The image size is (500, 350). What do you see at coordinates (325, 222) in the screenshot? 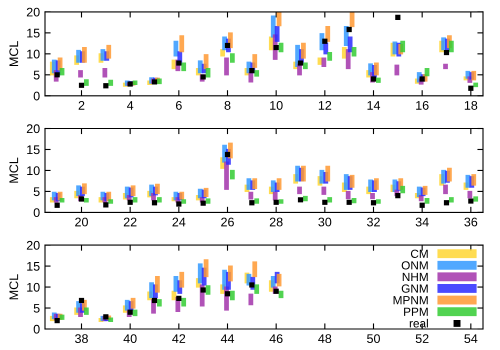
I see `x-tick-label: 30` at bounding box center [325, 222].